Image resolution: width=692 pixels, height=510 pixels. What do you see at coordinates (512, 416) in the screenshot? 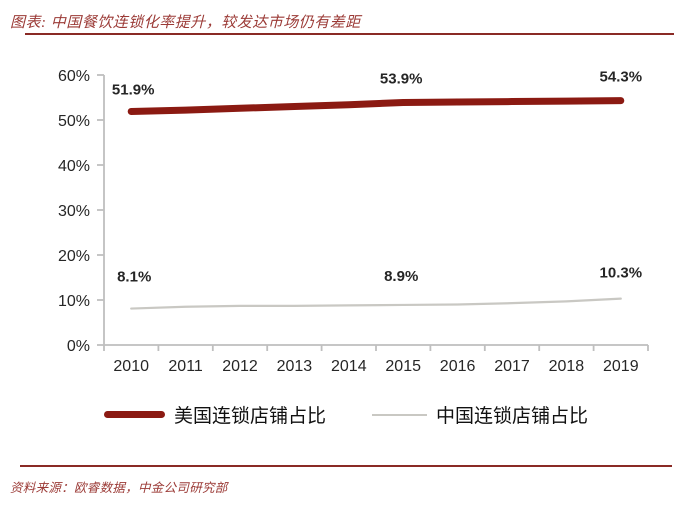
I see `legend-label-china: 中国连锁店铺占比` at bounding box center [512, 416].